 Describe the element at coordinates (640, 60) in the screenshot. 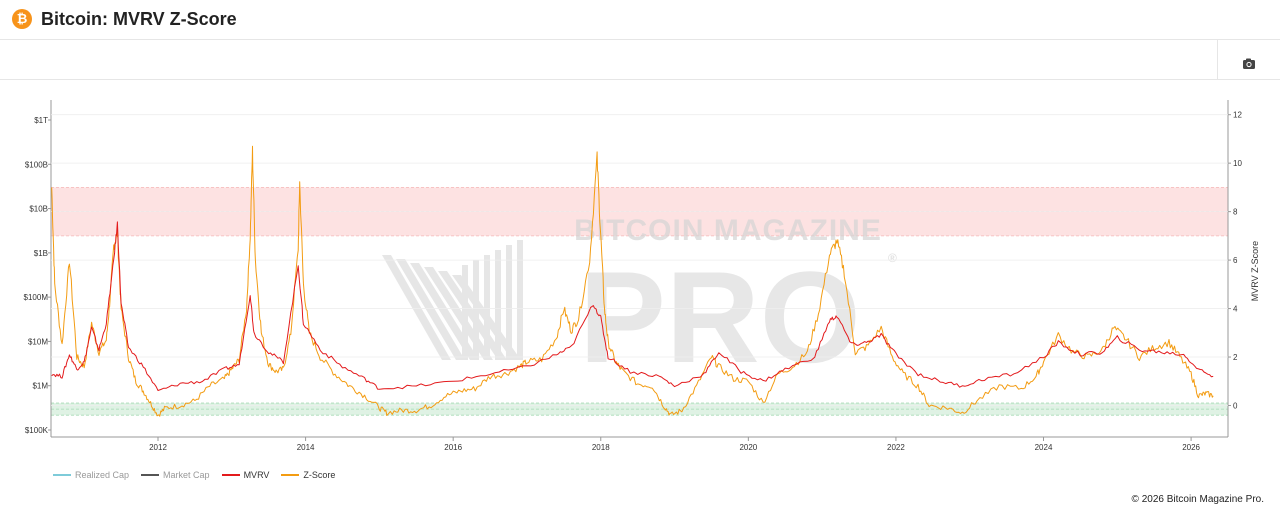

I see `toolbar` at that location.